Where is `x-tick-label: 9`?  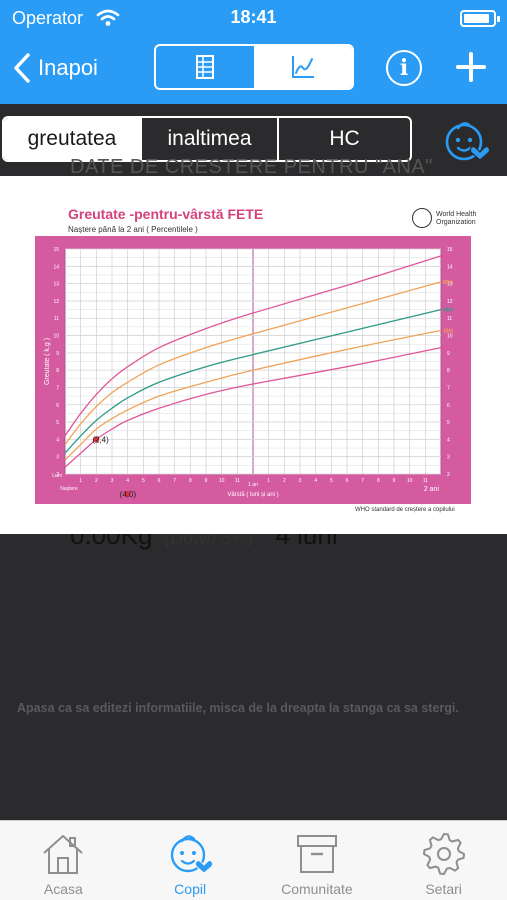
x-tick-label: 9 is located at coordinates (394, 481).